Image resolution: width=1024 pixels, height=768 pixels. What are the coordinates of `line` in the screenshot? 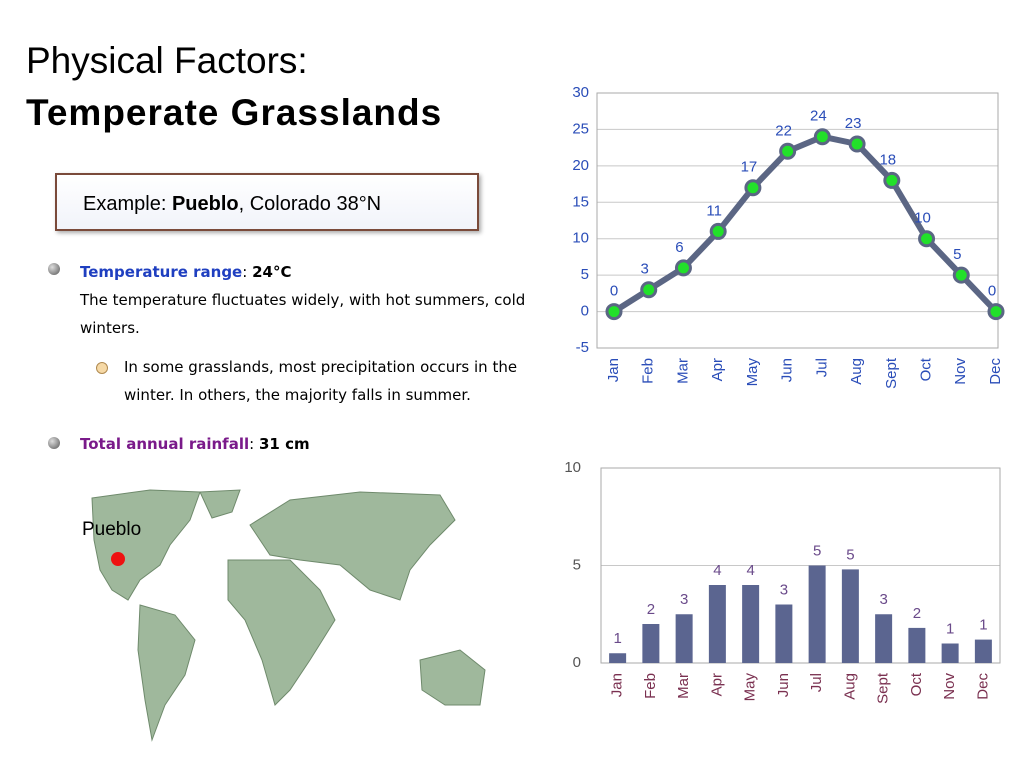 It's located at (805, 224).